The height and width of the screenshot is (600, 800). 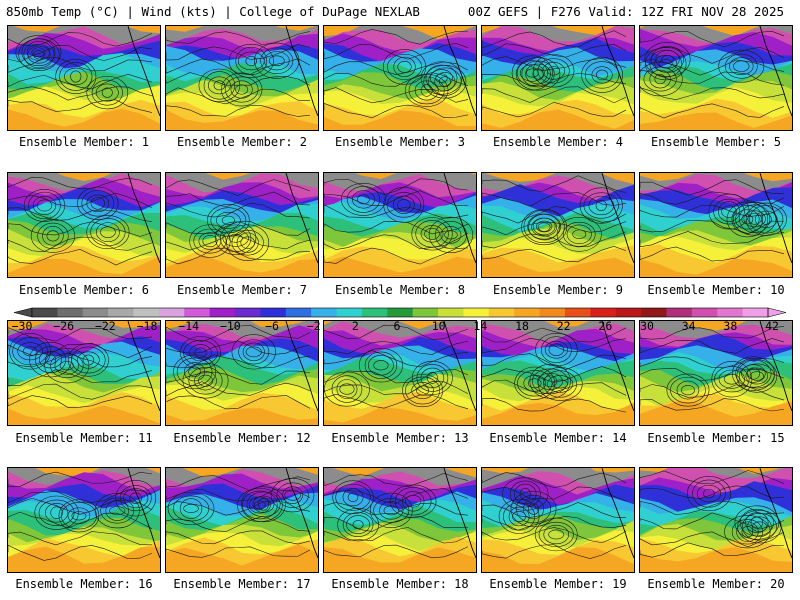 What do you see at coordinates (777, 312) in the screenshot?
I see `colorbar-max-arrow` at bounding box center [777, 312].